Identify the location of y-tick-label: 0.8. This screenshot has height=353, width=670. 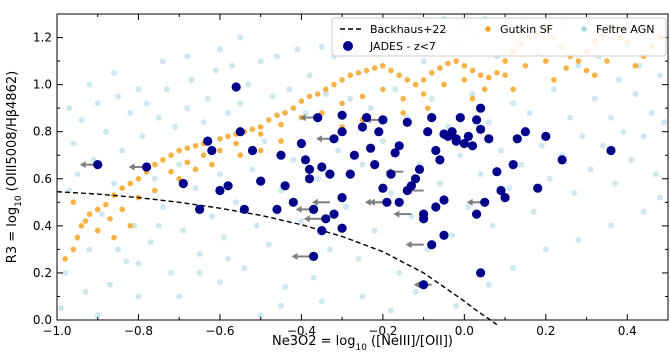
(42, 132).